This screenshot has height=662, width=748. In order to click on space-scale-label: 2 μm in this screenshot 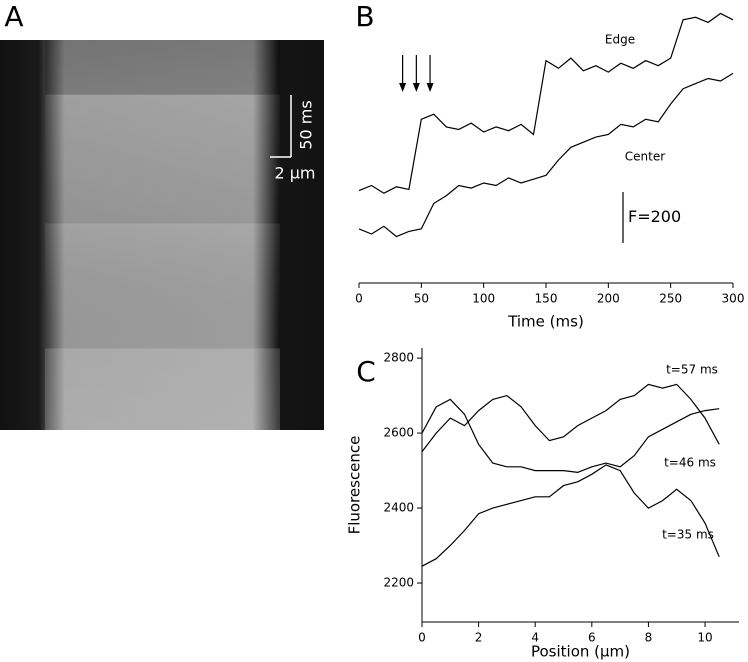, I will do `click(294, 173)`.